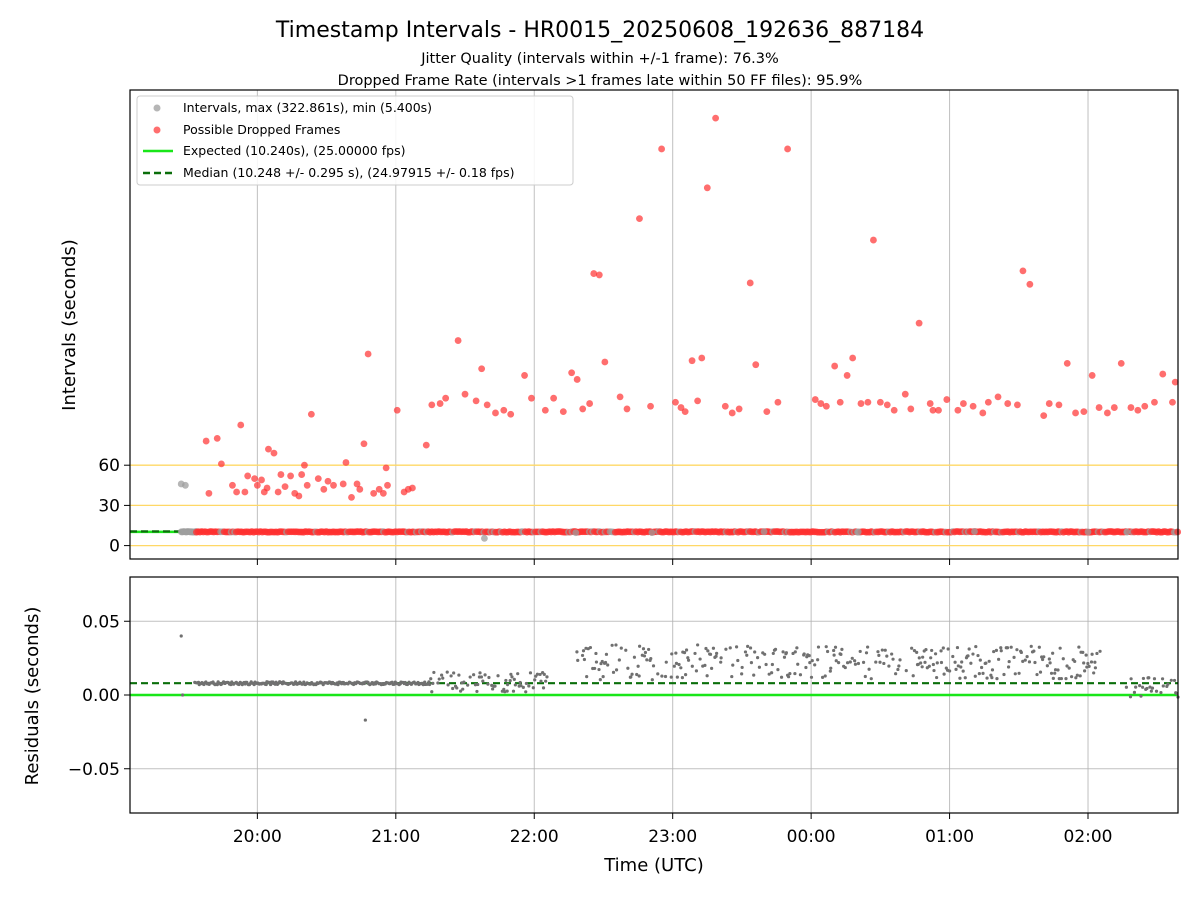 The height and width of the screenshot is (900, 1200). I want to click on y-tick-label: 0.00, so click(101, 696).